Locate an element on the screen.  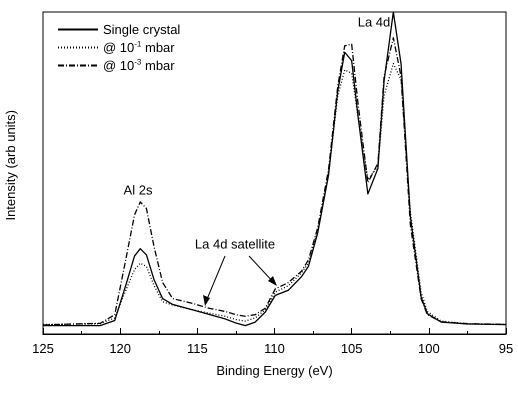
x-axis-title: Binding Energy (eV) is located at coordinates (274, 370).